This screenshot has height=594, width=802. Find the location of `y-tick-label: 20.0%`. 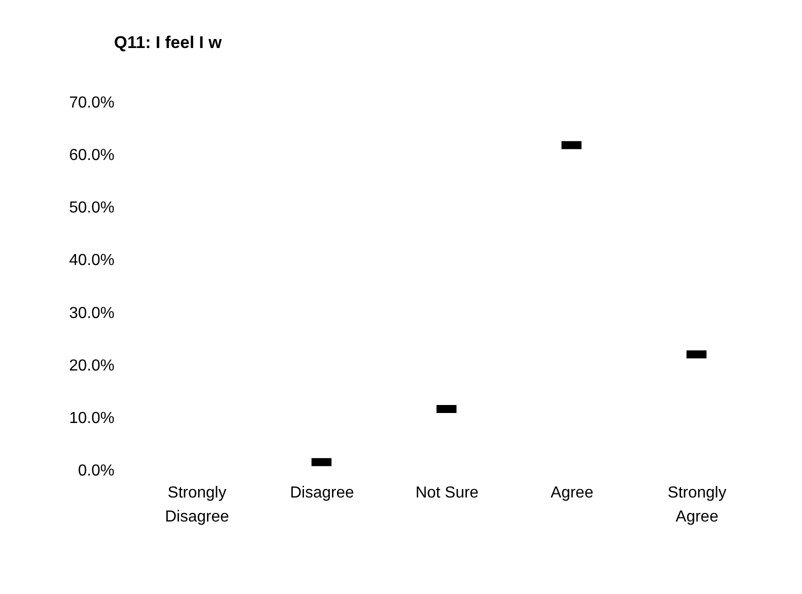

y-tick-label: 20.0% is located at coordinates (91, 365).